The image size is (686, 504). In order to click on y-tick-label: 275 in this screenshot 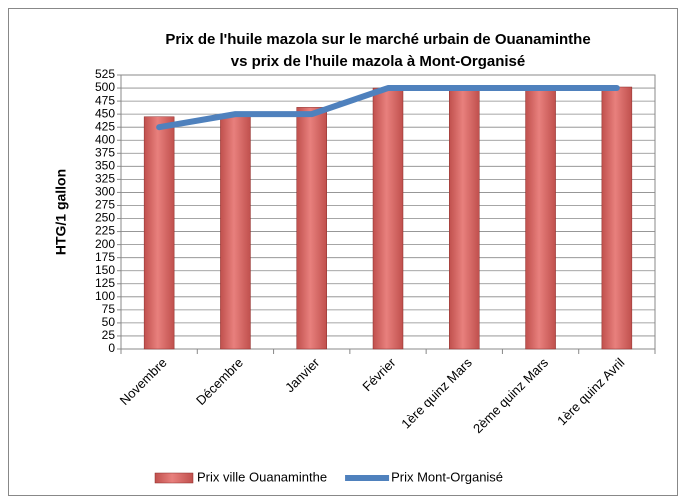, I will do `click(105, 205)`.